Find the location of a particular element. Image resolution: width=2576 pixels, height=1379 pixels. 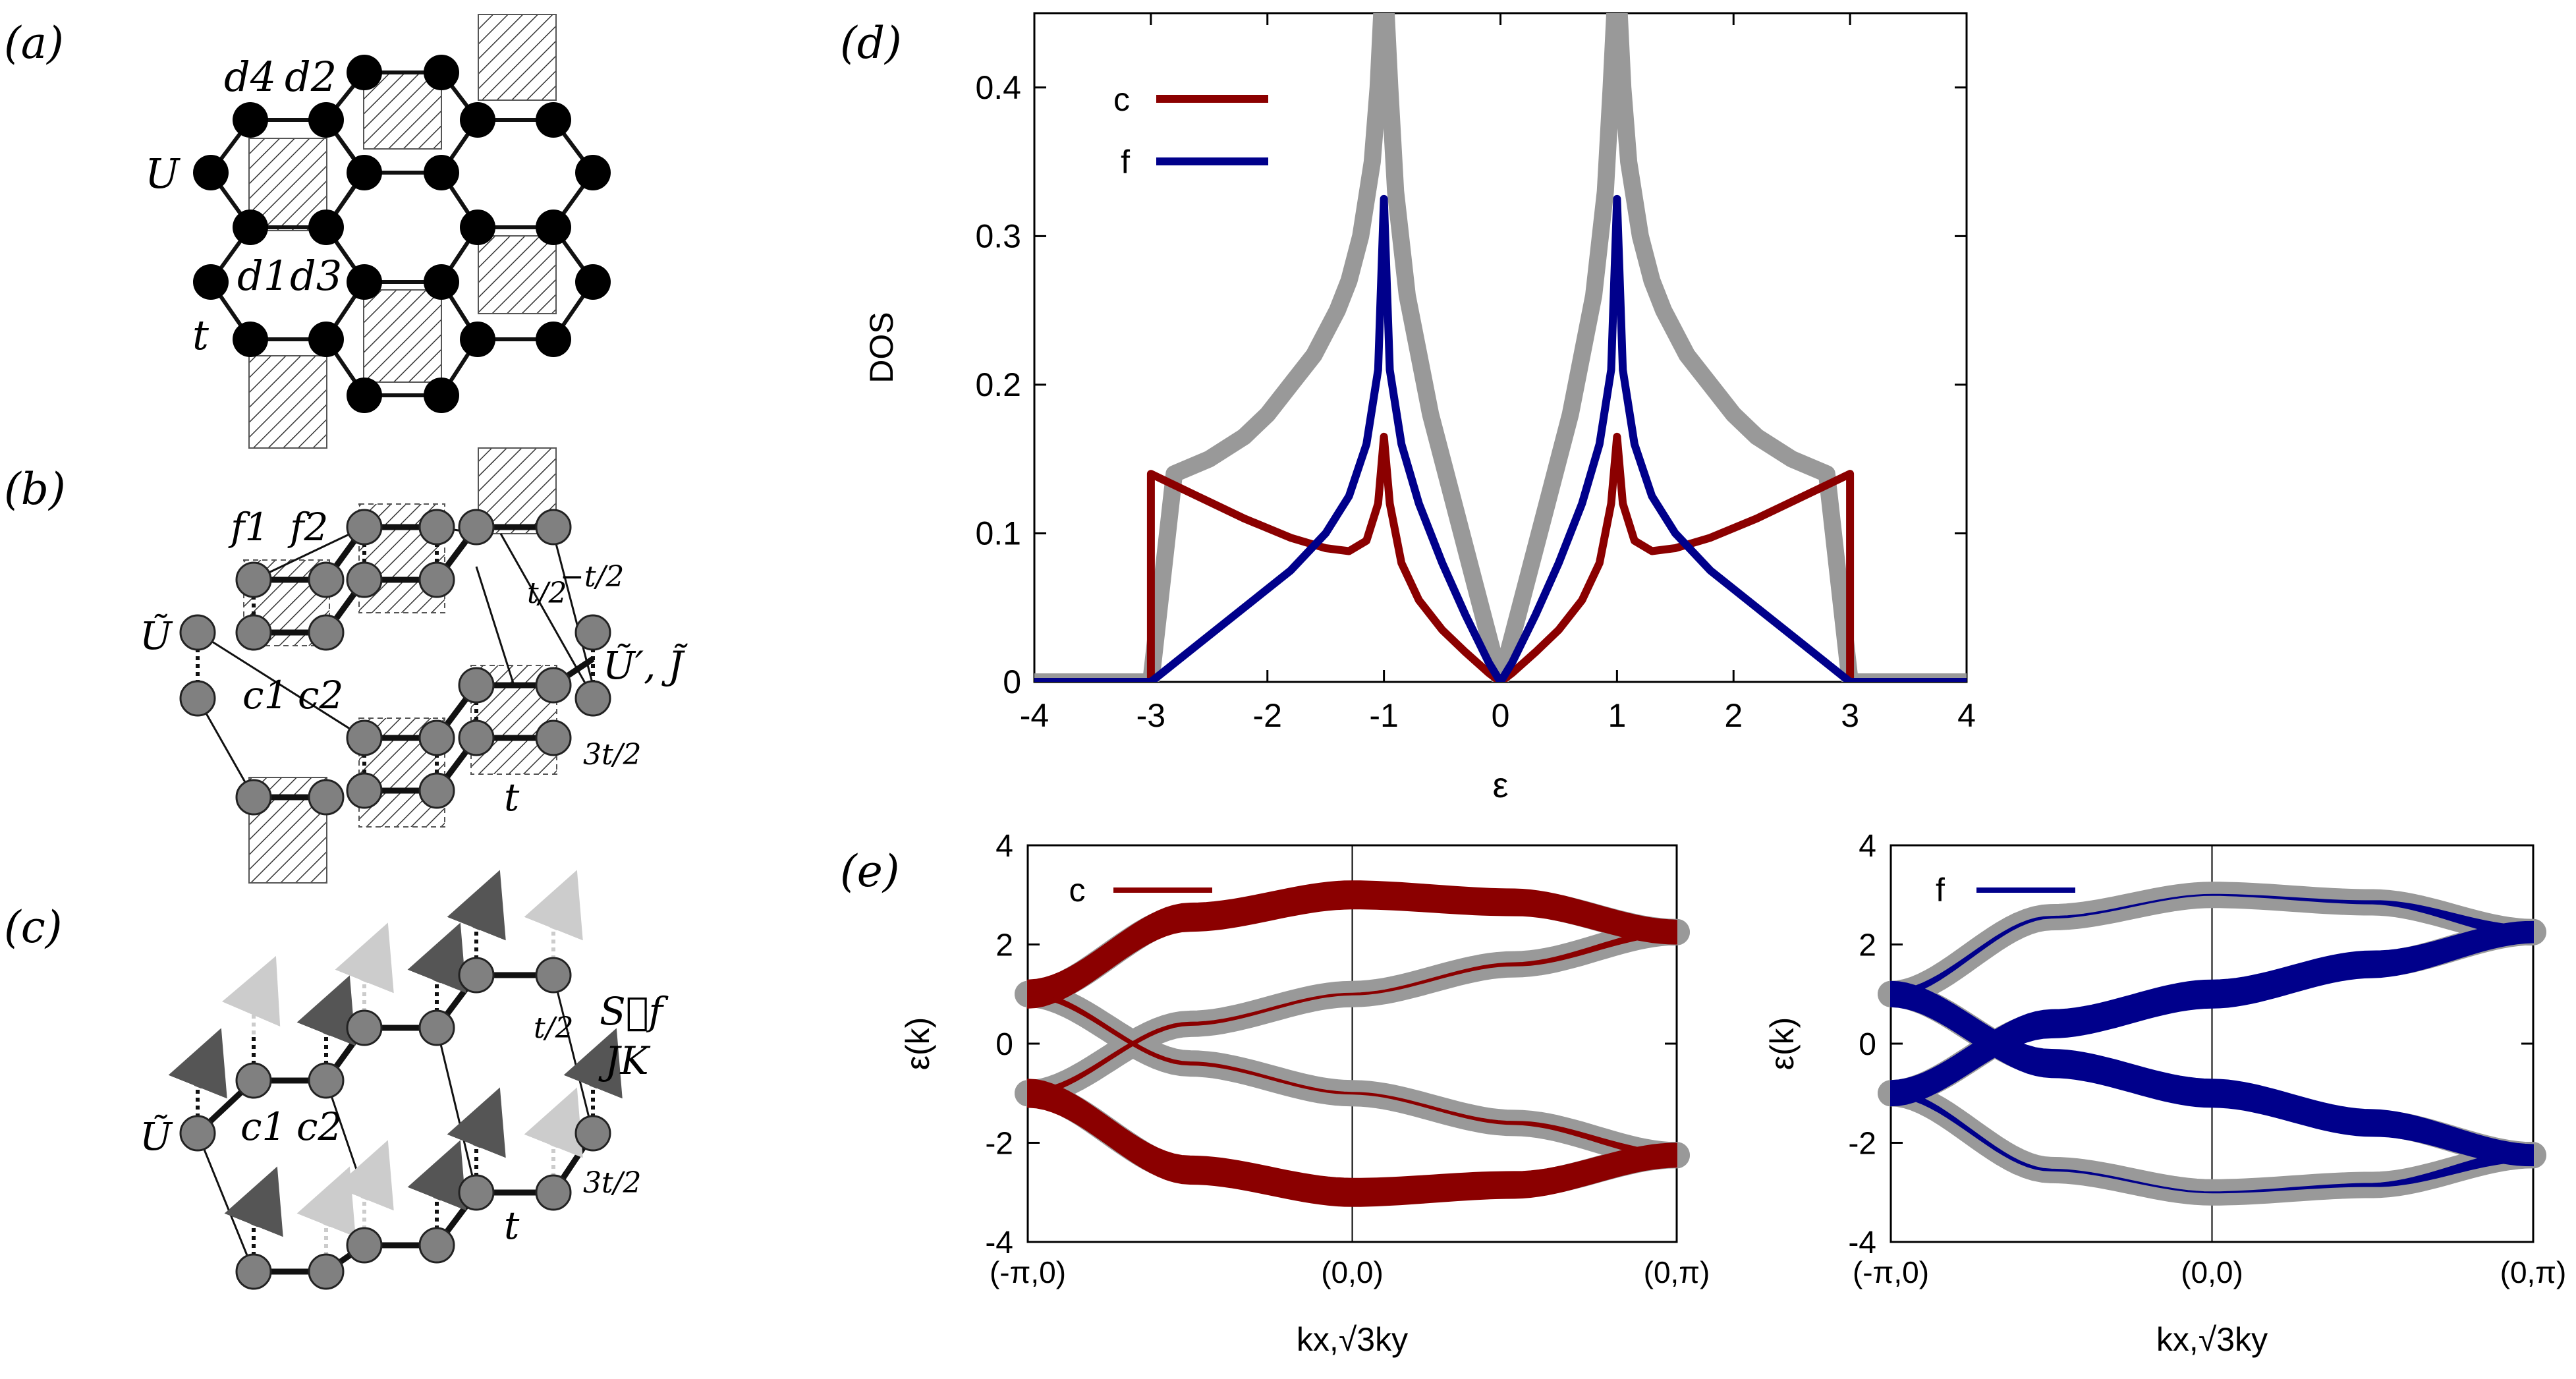

label-d3: d3 is located at coordinates (316, 276).